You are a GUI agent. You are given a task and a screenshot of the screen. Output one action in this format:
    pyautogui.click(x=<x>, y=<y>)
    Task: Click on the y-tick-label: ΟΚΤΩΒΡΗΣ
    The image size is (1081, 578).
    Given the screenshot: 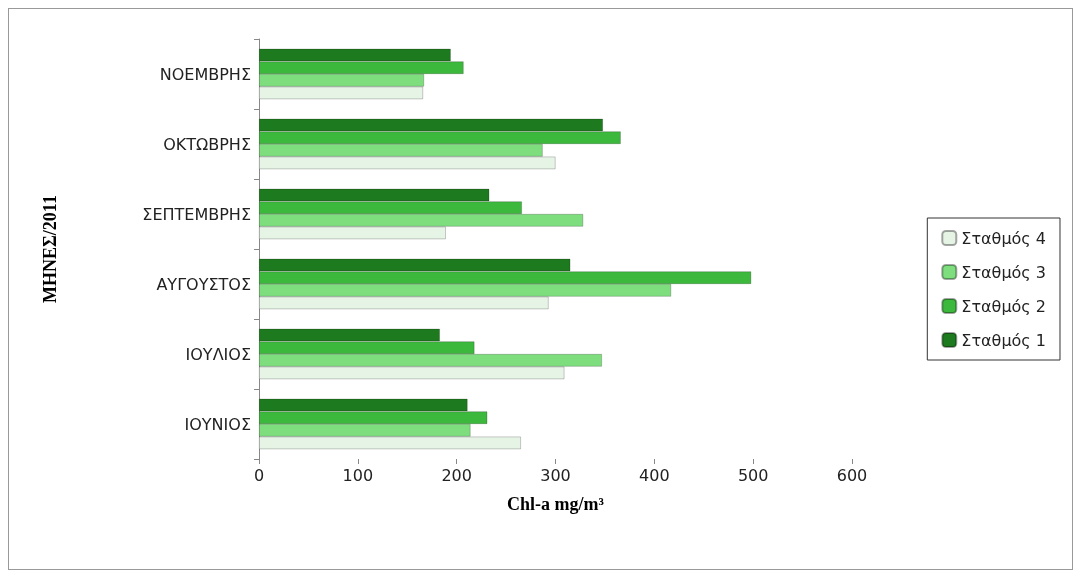 What is the action you would take?
    pyautogui.click(x=207, y=144)
    